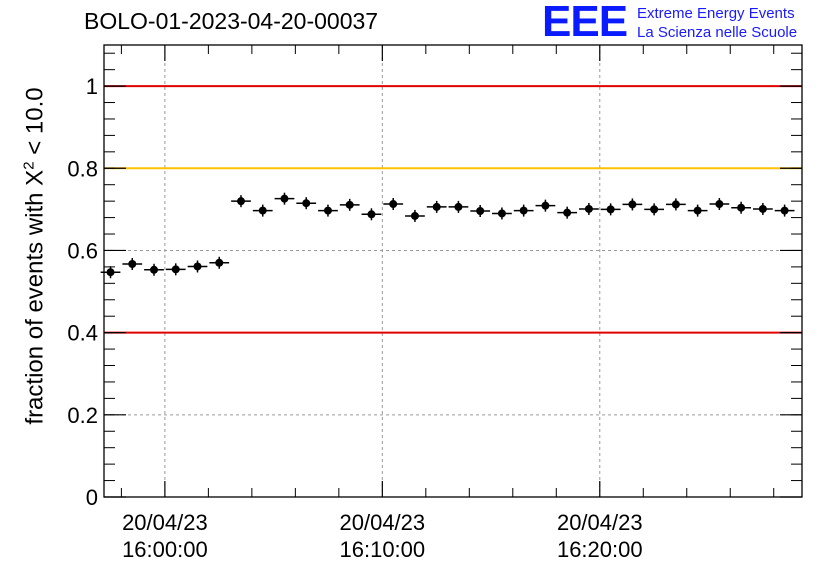  What do you see at coordinates (600, 549) in the screenshot?
I see `x-tick-time-label: 16:20:00` at bounding box center [600, 549].